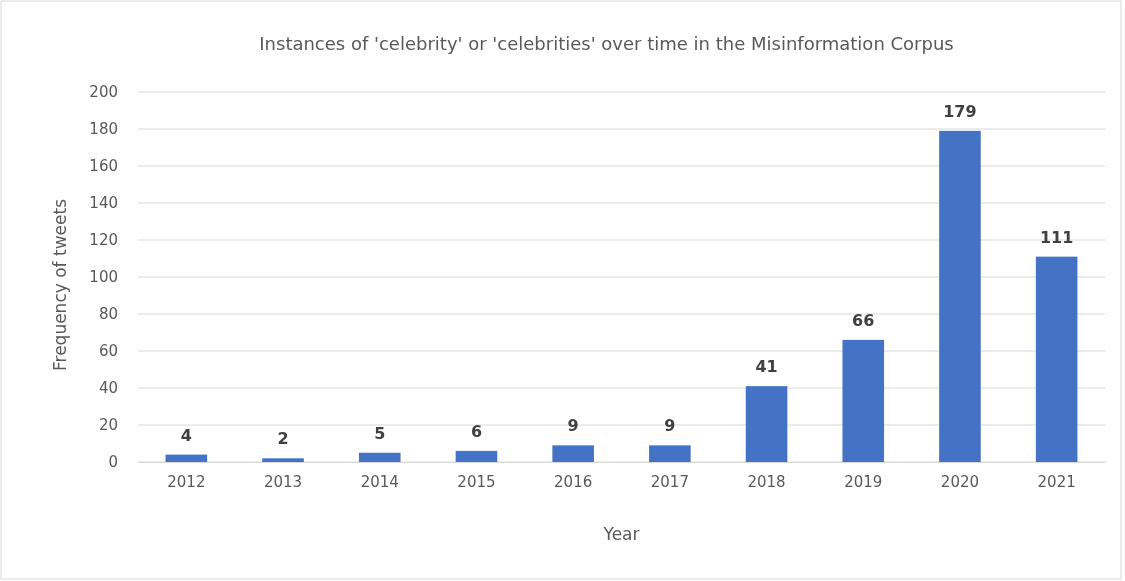 The width and height of the screenshot is (1125, 581). What do you see at coordinates (621, 534) in the screenshot?
I see `x-axis-title: Year` at bounding box center [621, 534].